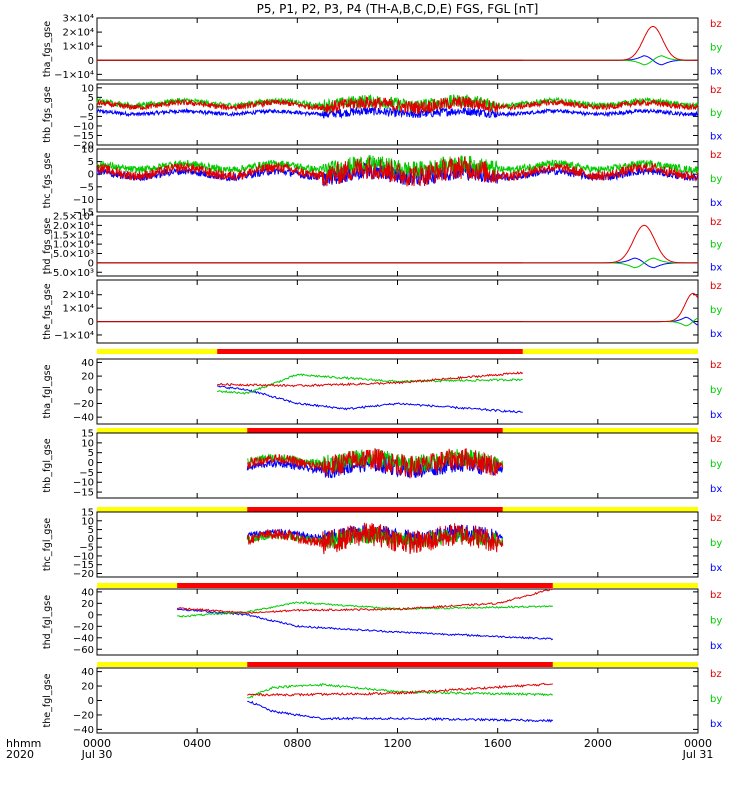  What do you see at coordinates (47, 49) in the screenshot?
I see `y-axis-label-tha_fgs_gse: tha_fgs_gse` at bounding box center [47, 49].